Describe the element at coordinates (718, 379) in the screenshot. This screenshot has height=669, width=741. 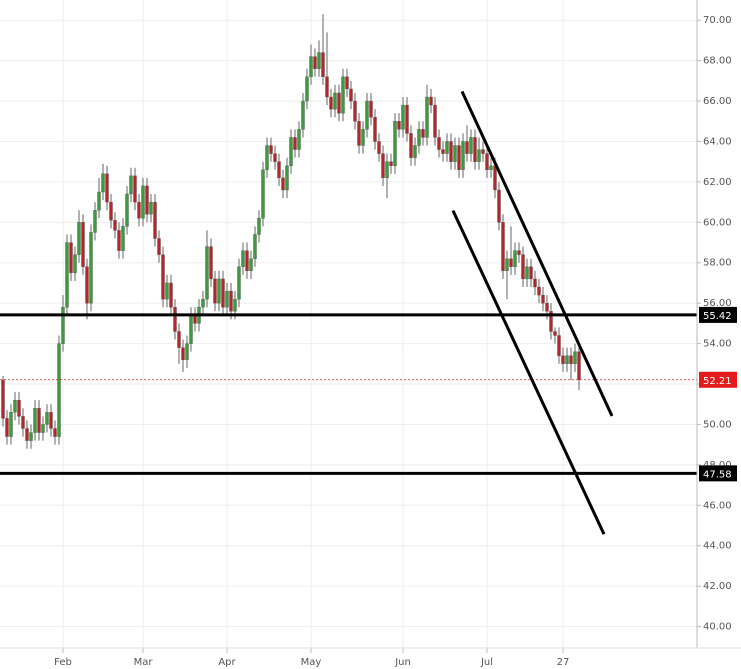
I see `price-label-box` at that location.